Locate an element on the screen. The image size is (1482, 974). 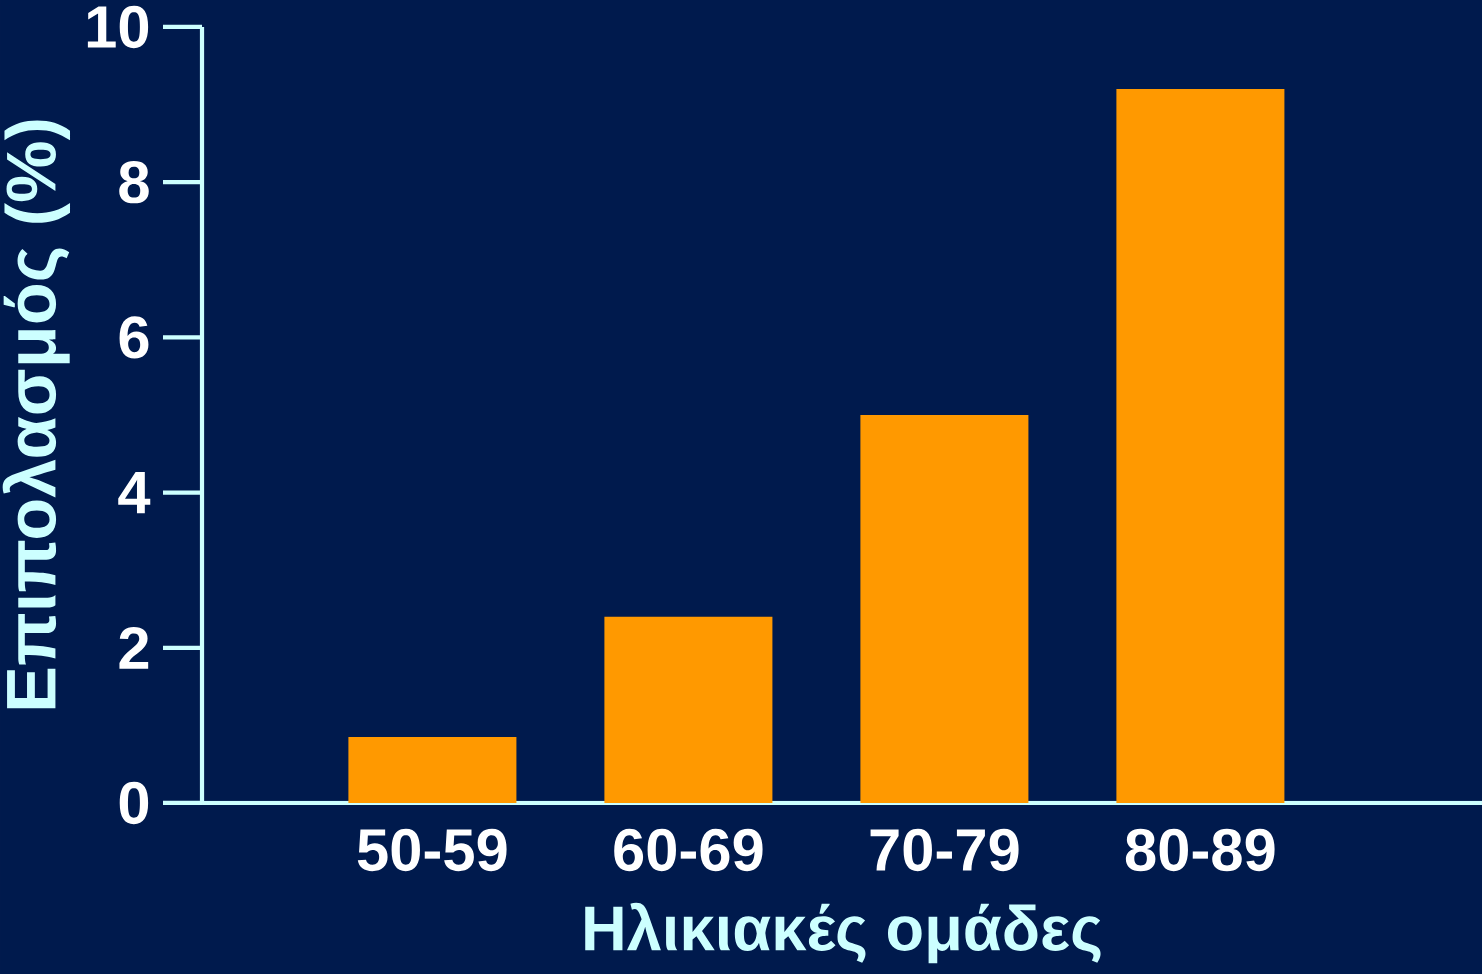
x-tick-label: 70-79 is located at coordinates (944, 850).